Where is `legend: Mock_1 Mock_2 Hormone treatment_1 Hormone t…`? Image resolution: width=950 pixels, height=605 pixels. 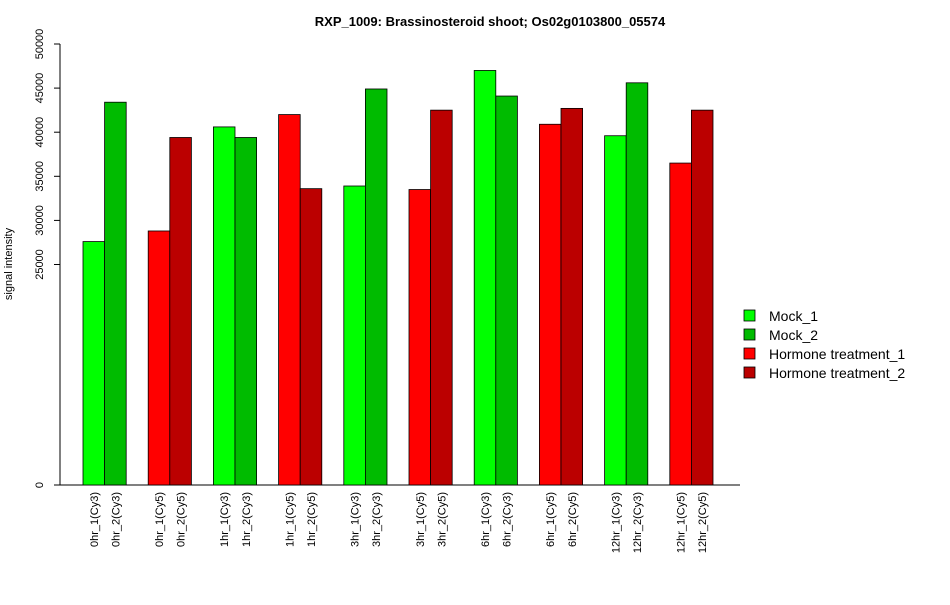 legend: Mock_1 Mock_2 Hormone treatment_1 Hormone t… is located at coordinates (824, 344).